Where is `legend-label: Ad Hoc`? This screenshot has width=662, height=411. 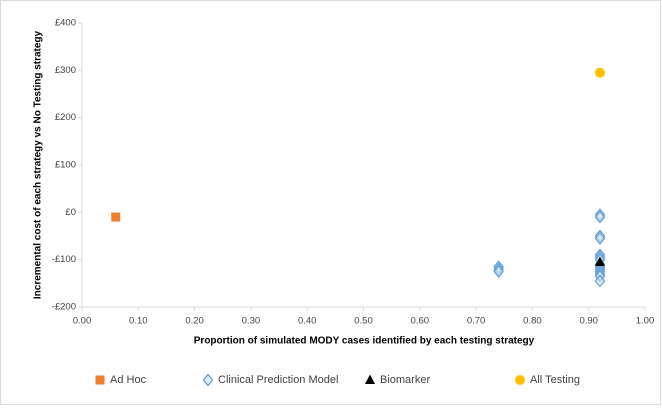
legend-label: Ad Hoc is located at coordinates (128, 380).